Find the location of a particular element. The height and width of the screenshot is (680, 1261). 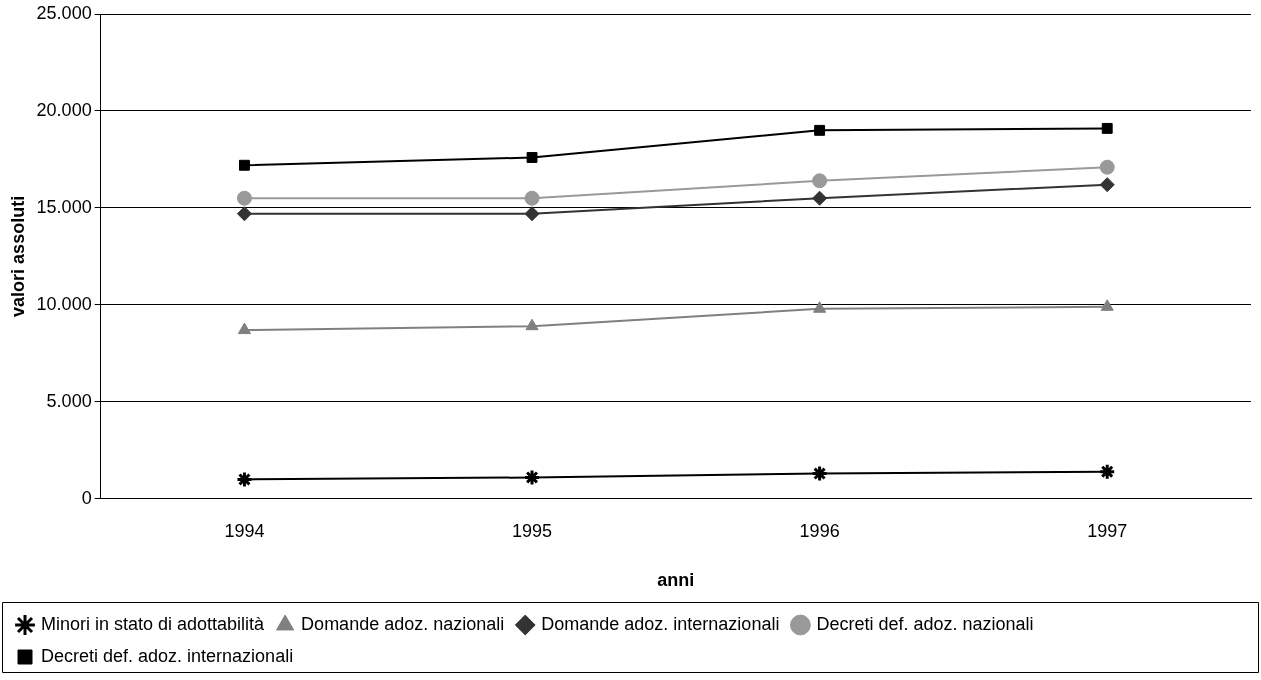

y-tick-label: 10.000 is located at coordinates (64, 303).